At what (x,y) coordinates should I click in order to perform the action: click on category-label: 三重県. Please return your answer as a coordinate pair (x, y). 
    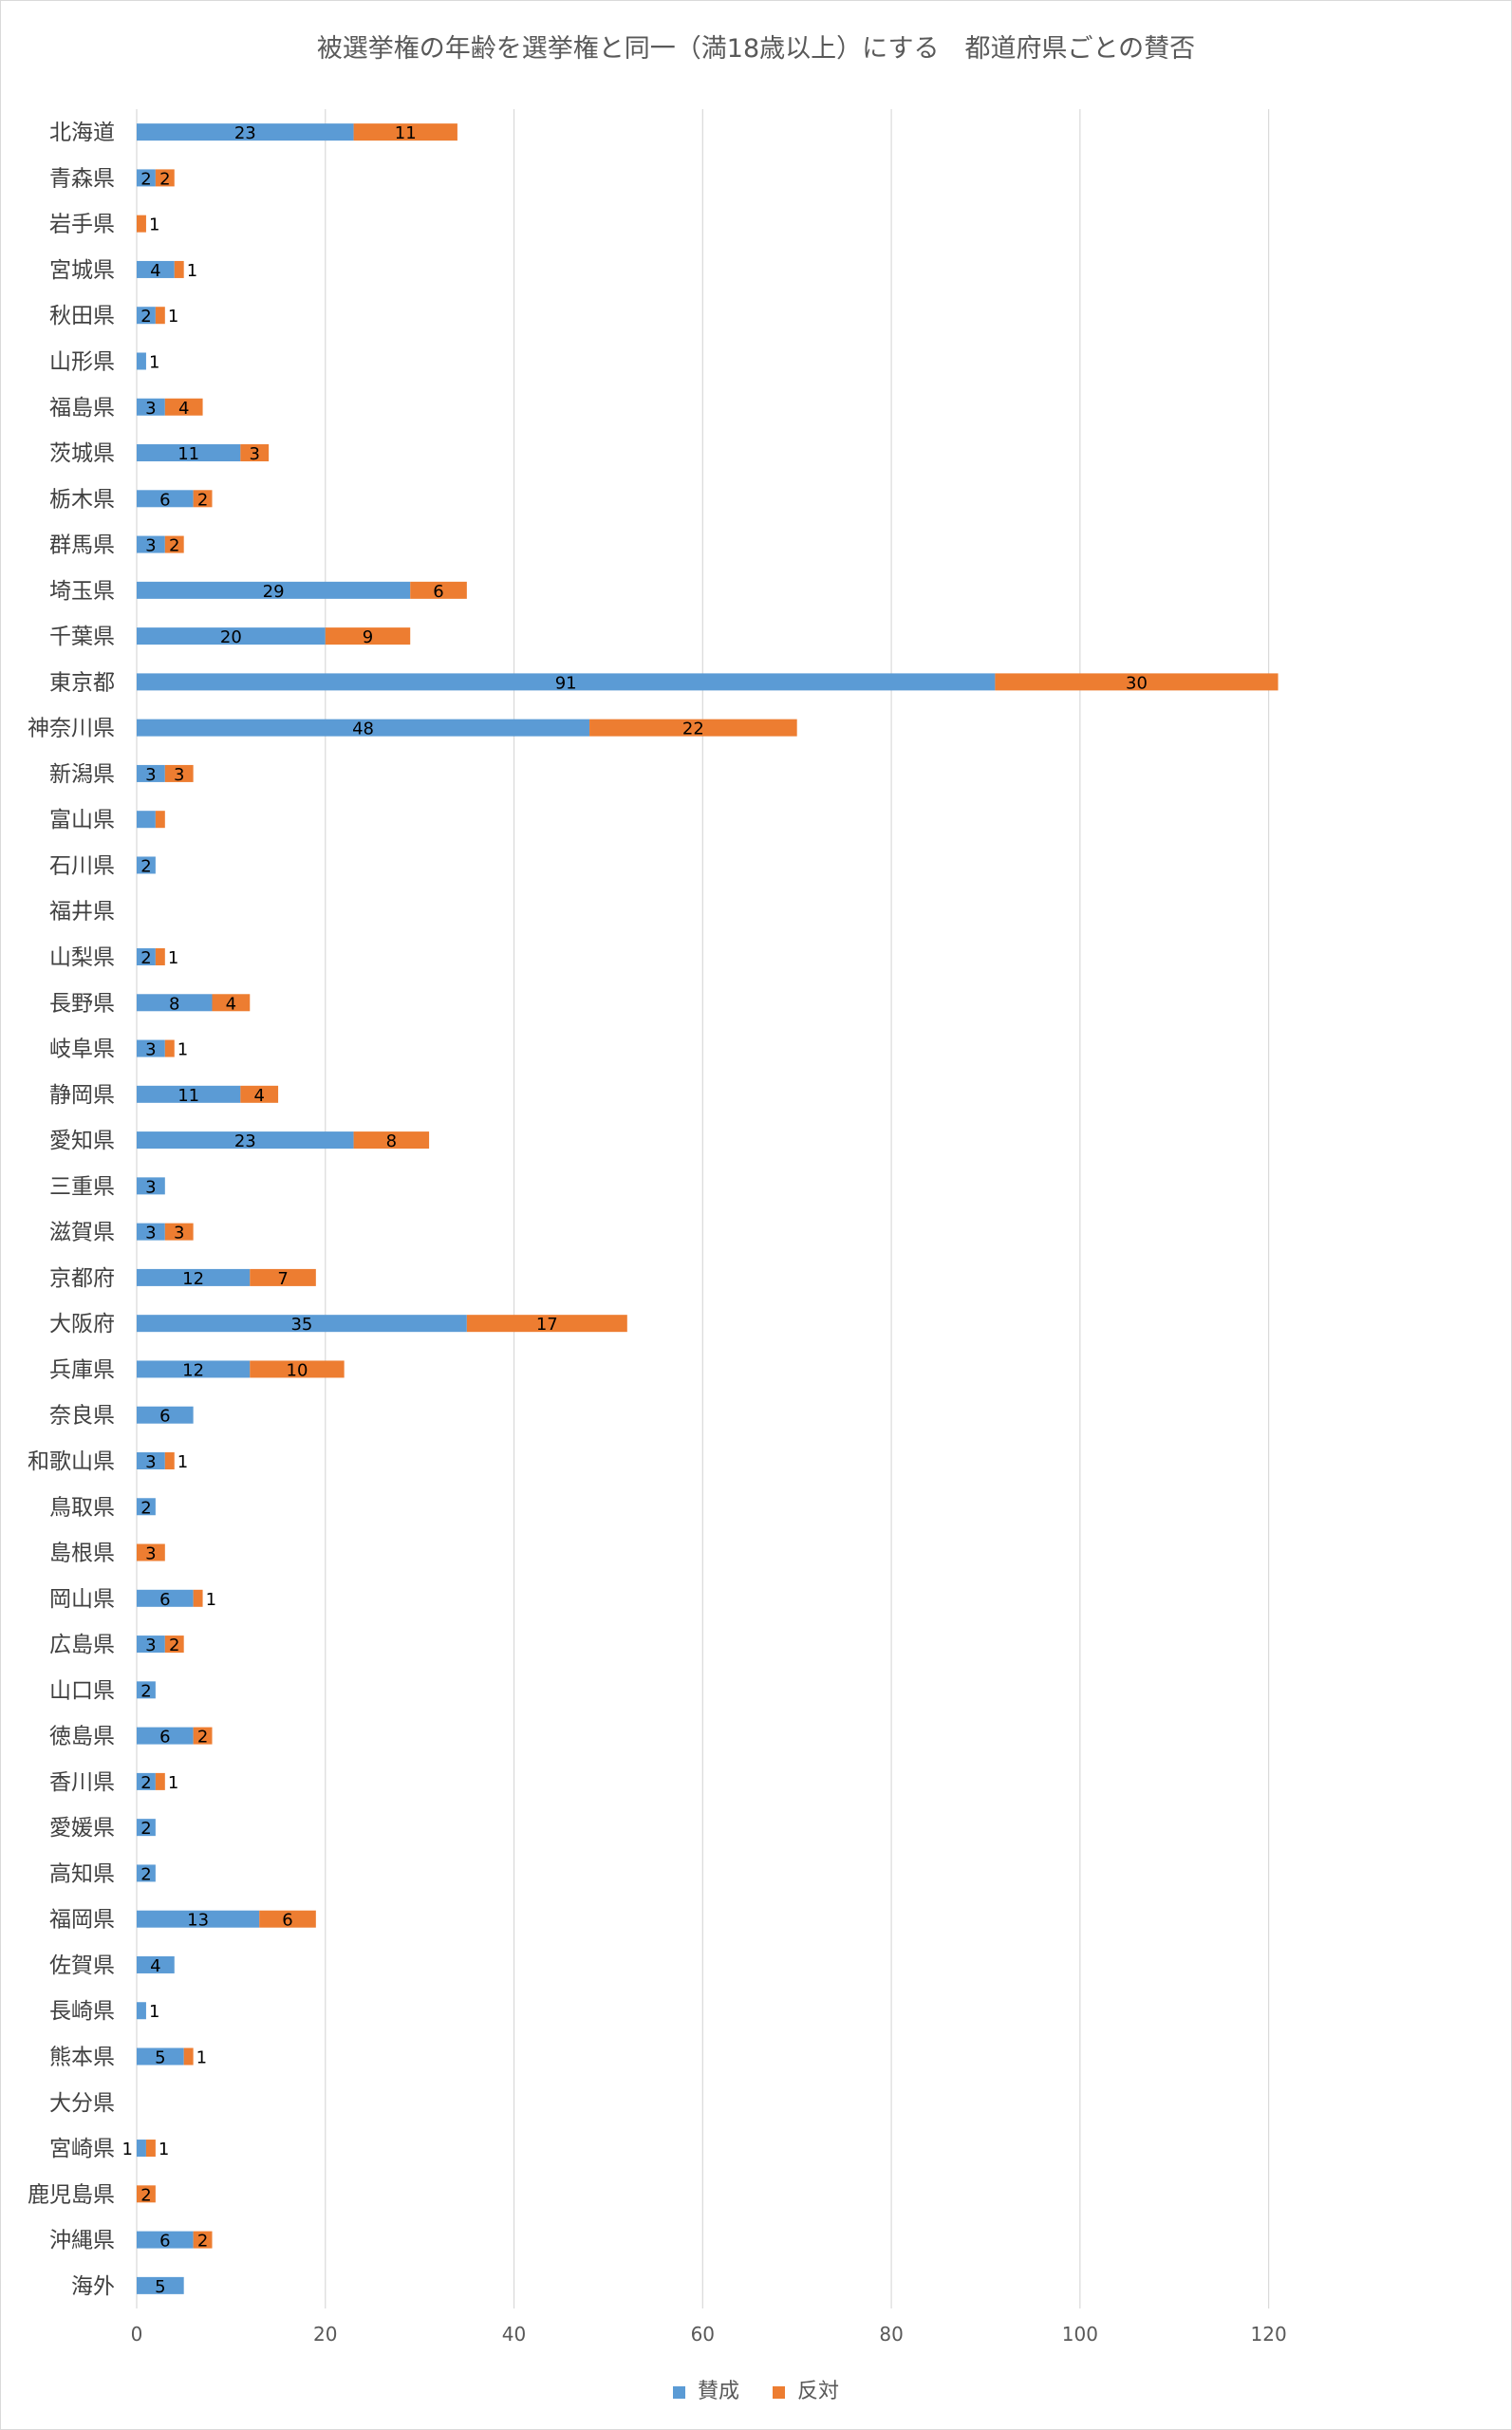
    Looking at the image, I should click on (82, 1187).